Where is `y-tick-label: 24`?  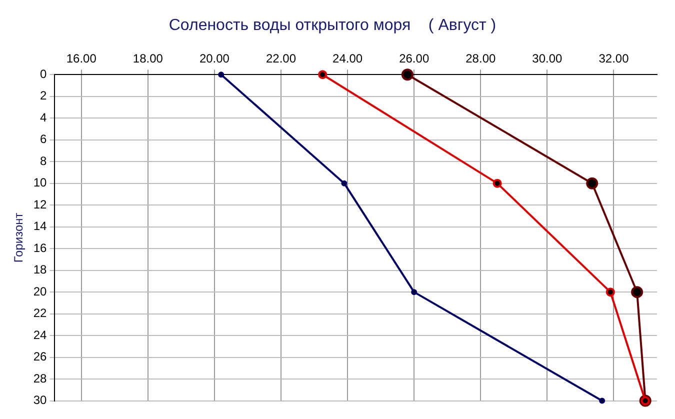
y-tick-label: 24 is located at coordinates (40, 335).